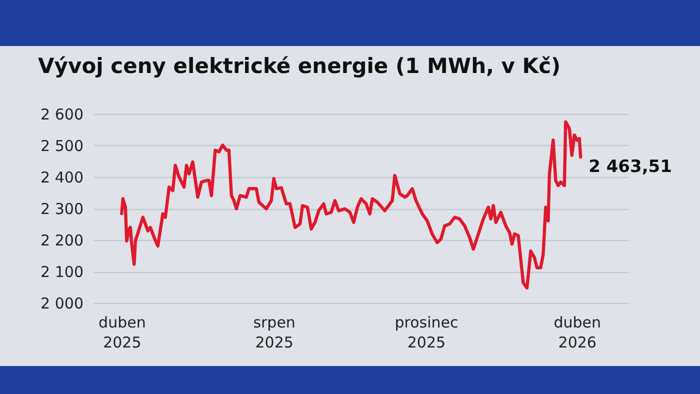  Describe the element at coordinates (62, 303) in the screenshot. I see `y-tick-label: 2 000` at that location.